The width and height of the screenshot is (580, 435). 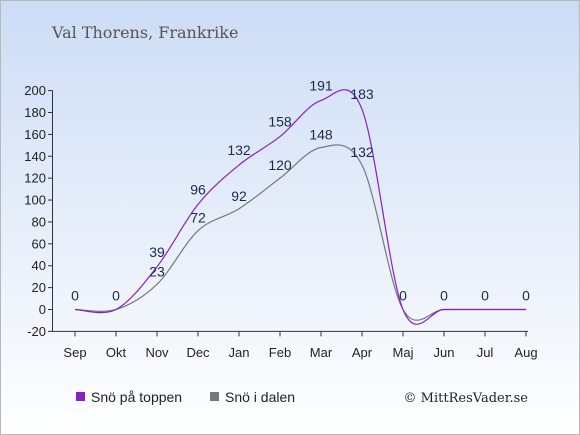 What do you see at coordinates (321, 85) in the screenshot?
I see `data-label-top: 191` at bounding box center [321, 85].